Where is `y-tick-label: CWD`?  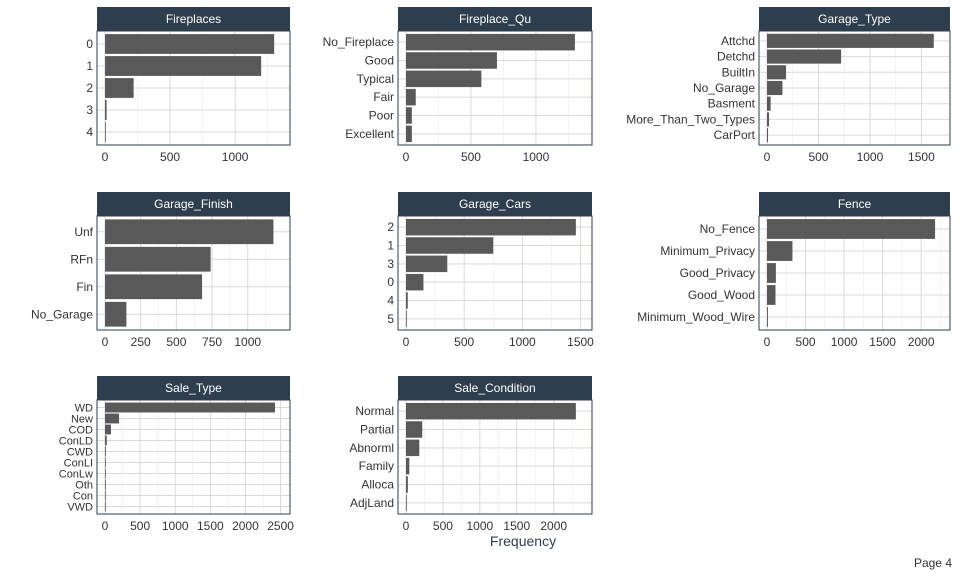
y-tick-label: CWD is located at coordinates (80, 453).